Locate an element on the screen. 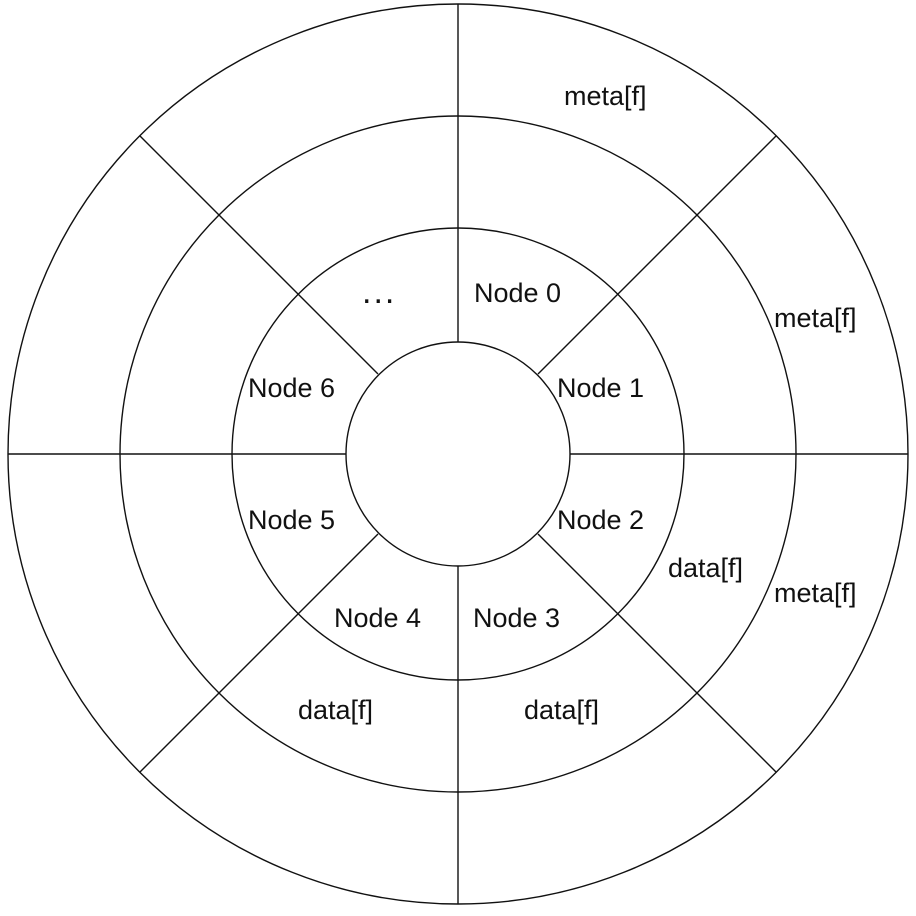  data-label-right: data[f] is located at coordinates (705, 568).